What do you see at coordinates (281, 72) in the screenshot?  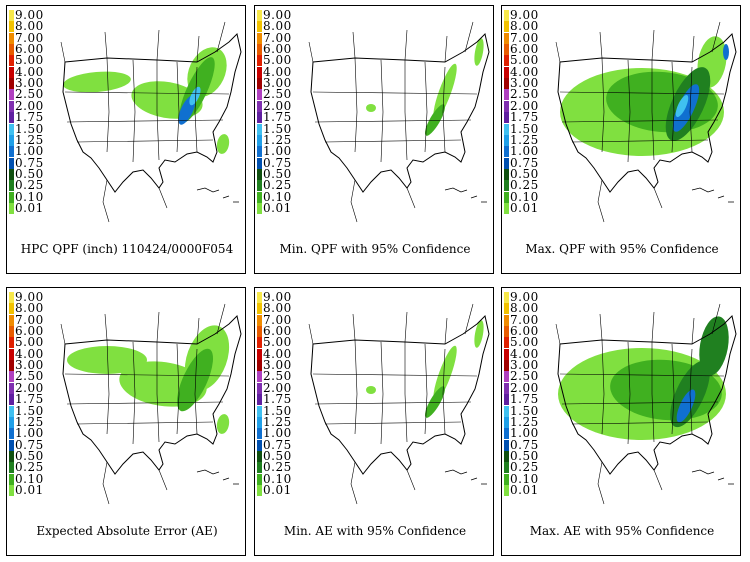 I see `legend-entry: 4.00` at bounding box center [281, 72].